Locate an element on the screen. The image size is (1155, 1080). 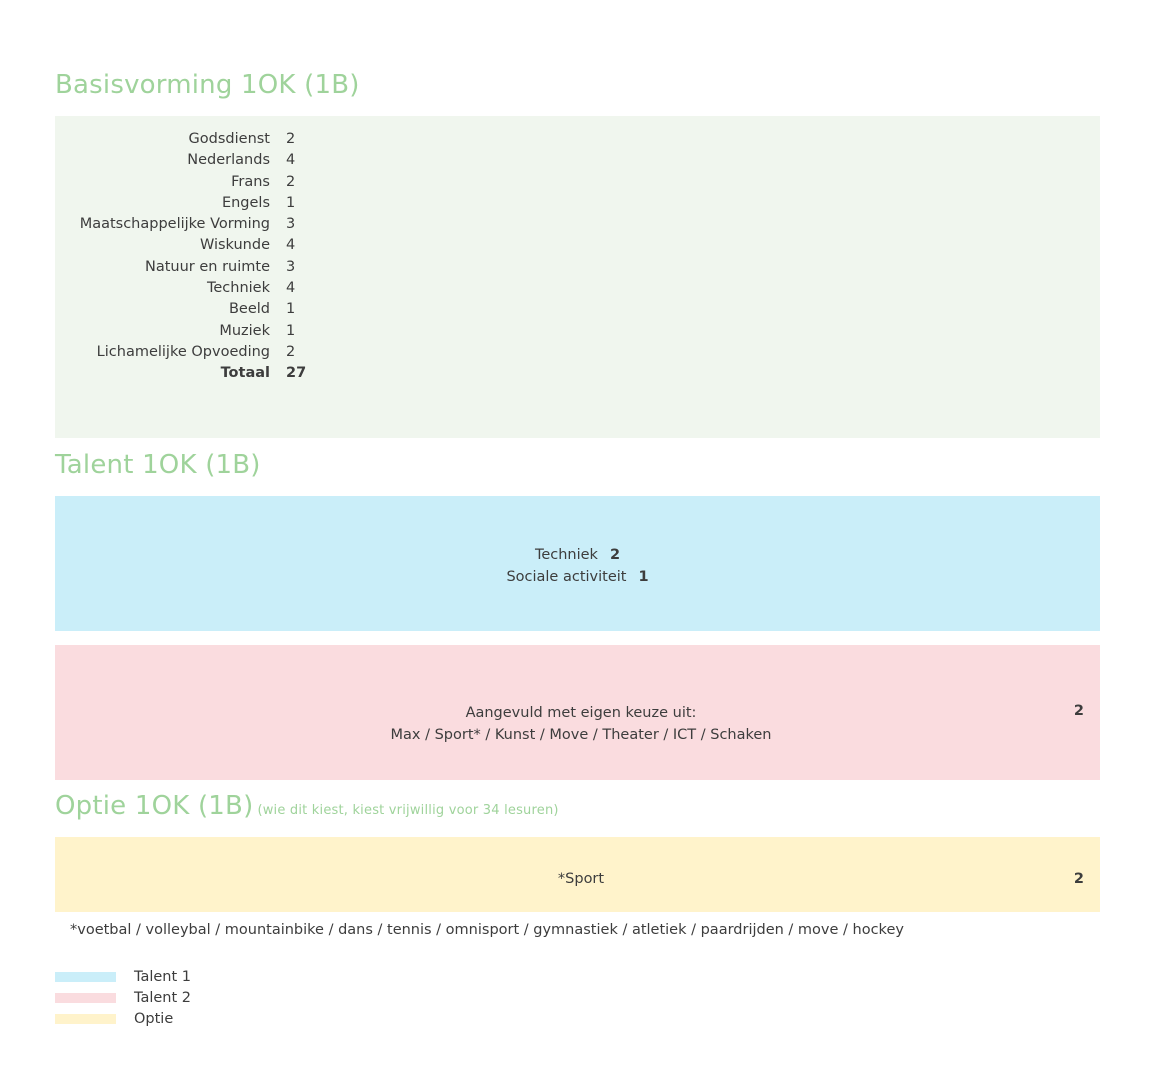
talent1-list: Techniek 2 Sociale activiteit 1 is located at coordinates (577, 566).